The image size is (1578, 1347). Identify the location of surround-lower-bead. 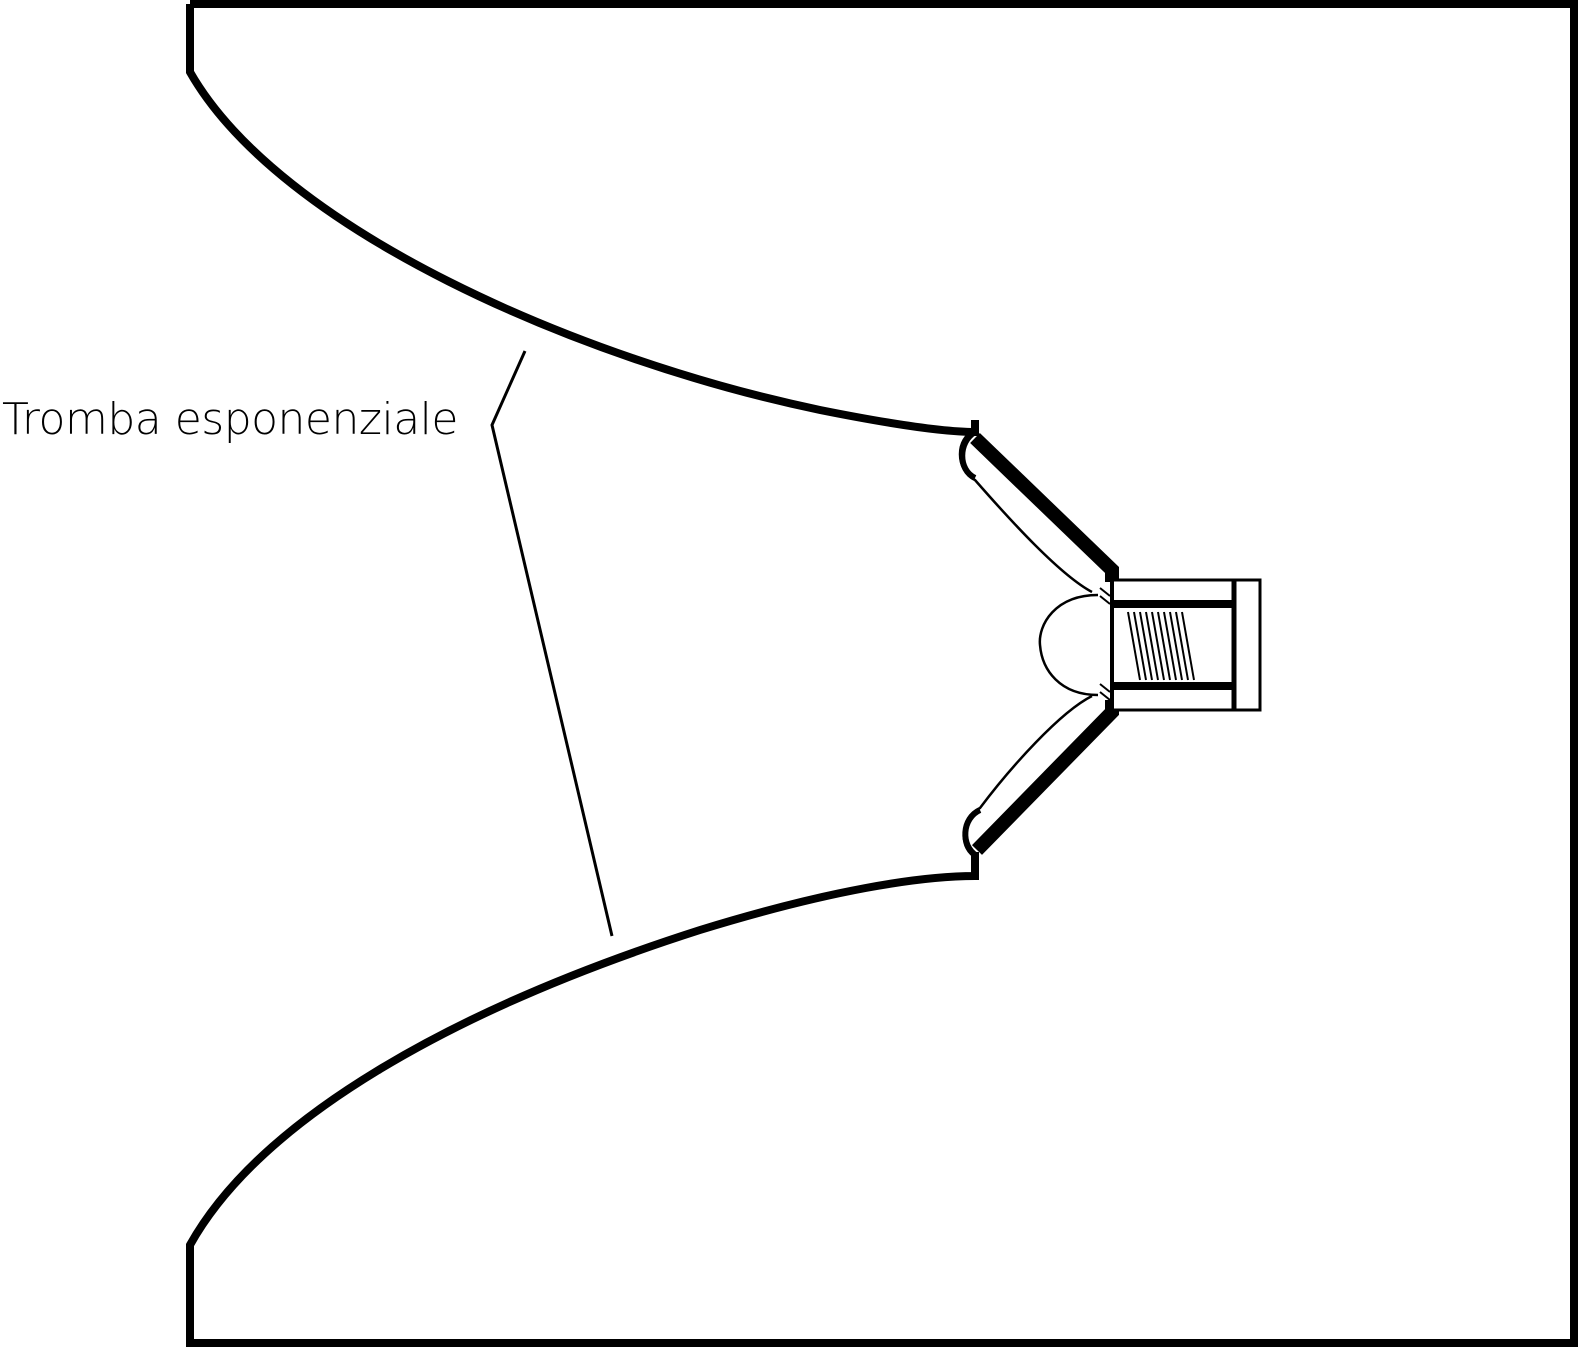
(972, 833).